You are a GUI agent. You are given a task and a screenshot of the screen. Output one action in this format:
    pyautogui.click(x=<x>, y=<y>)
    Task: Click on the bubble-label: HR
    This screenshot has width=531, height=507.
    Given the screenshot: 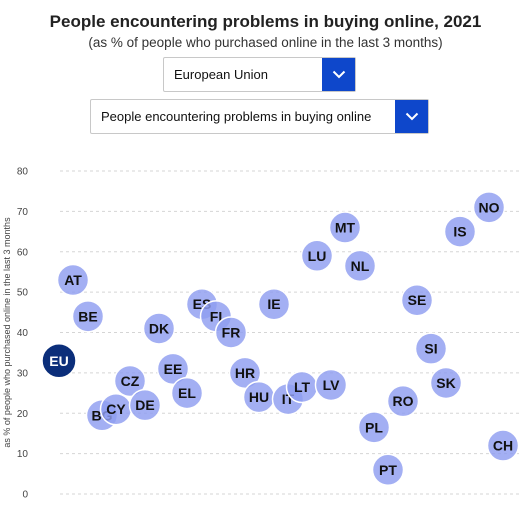 What is the action you would take?
    pyautogui.click(x=245, y=373)
    